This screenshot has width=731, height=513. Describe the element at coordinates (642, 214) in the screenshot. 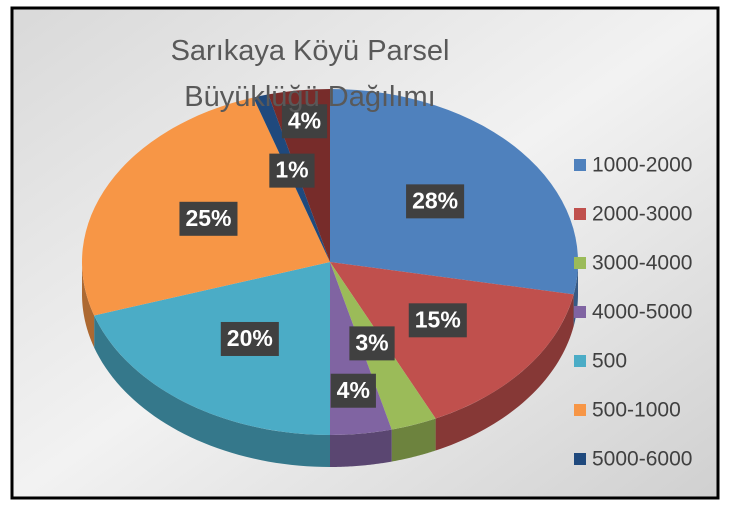

I see `legend-label: 2000-3000` at that location.